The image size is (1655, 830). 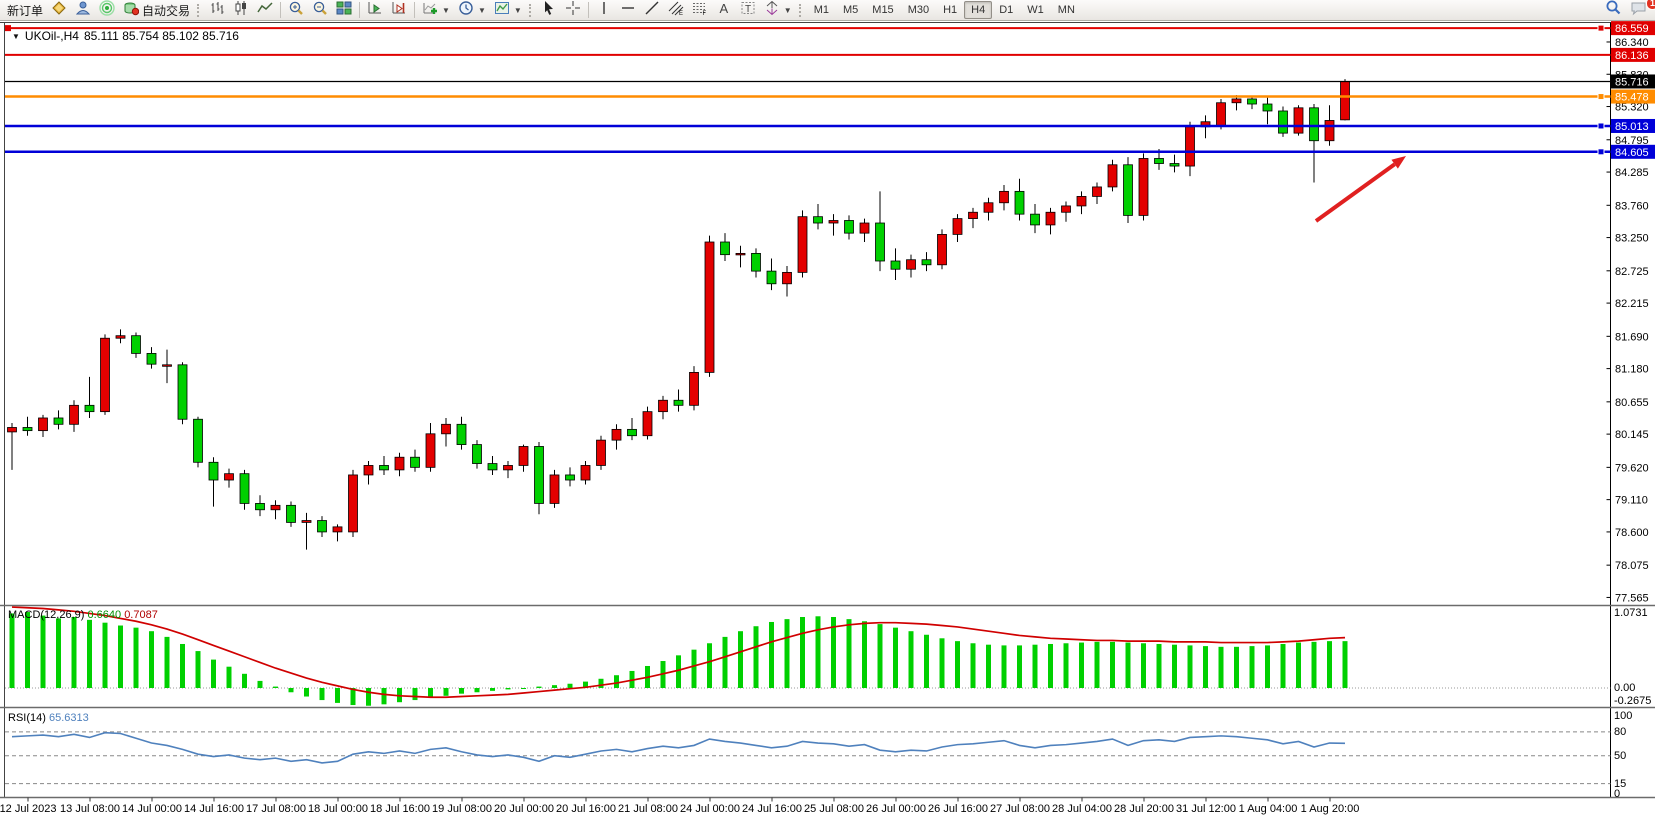 I want to click on fibonacci-tool-button: F, so click(x=700, y=10).